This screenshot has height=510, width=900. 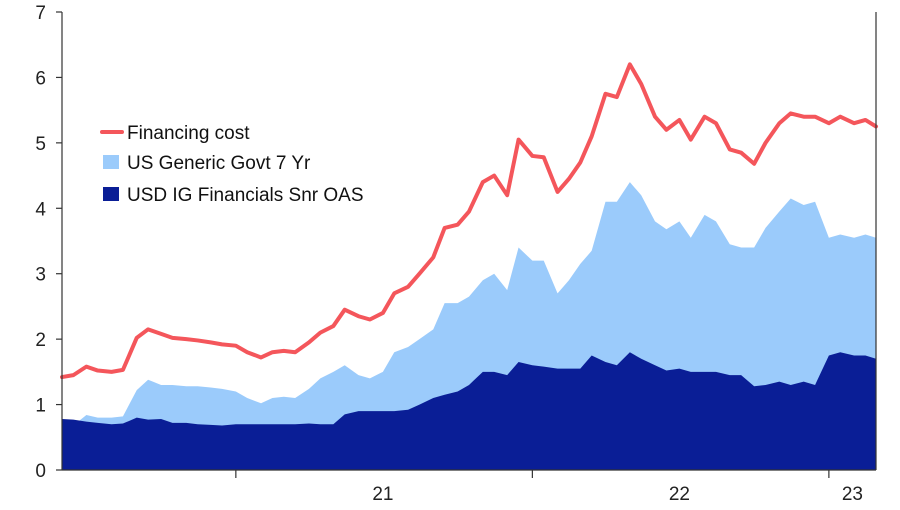 What do you see at coordinates (852, 494) in the screenshot?
I see `x-tick-label-23: 23` at bounding box center [852, 494].